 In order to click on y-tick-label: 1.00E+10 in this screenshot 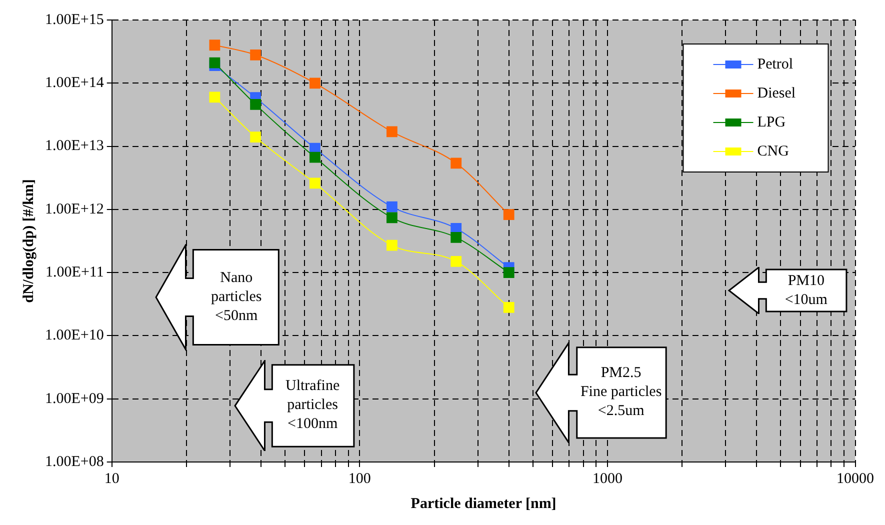, I will do `click(74, 336)`.